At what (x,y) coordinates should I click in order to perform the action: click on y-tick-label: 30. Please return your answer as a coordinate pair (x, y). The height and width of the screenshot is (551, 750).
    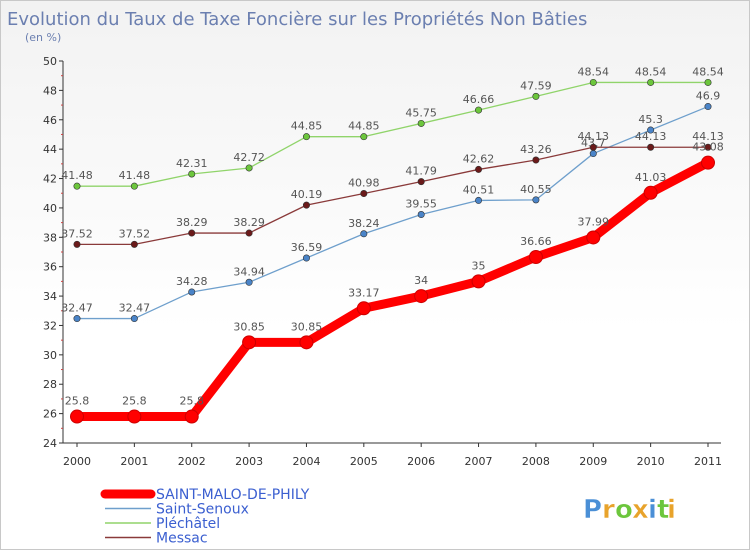
    Looking at the image, I should click on (50, 355).